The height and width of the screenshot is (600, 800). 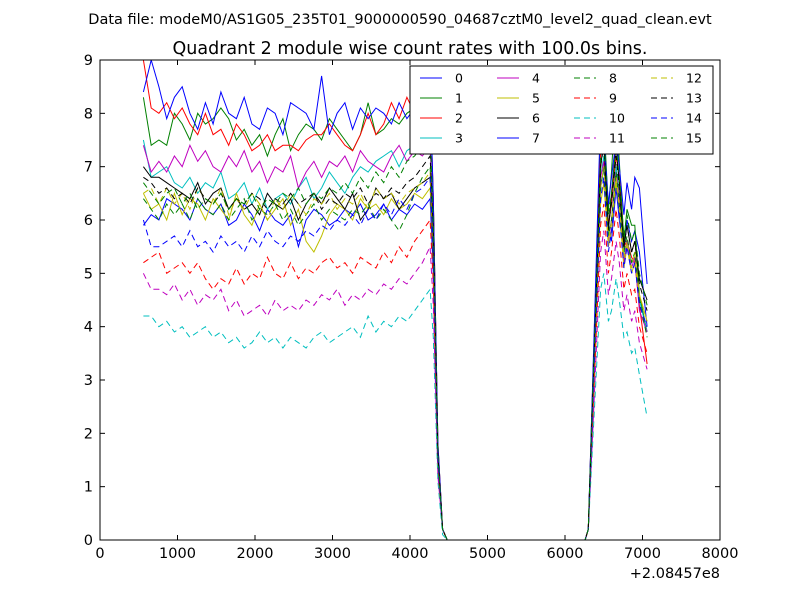 What do you see at coordinates (536, 138) in the screenshot?
I see `legend-label: 7` at bounding box center [536, 138].